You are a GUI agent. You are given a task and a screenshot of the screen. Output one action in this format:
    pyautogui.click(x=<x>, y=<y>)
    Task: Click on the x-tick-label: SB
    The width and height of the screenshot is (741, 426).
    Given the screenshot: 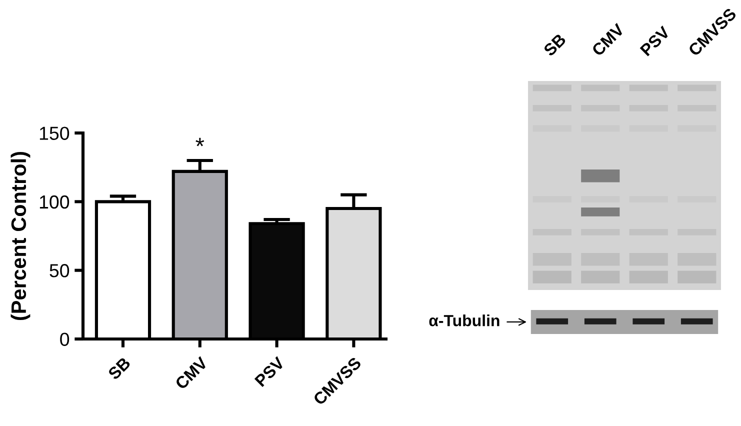 What is the action you would take?
    pyautogui.click(x=119, y=368)
    